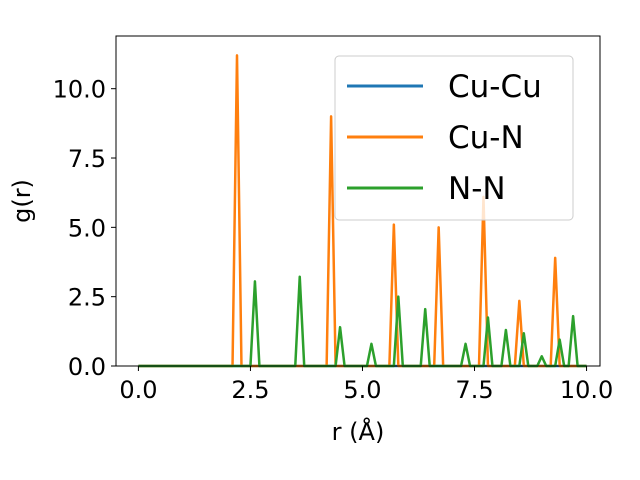  What do you see at coordinates (250, 390) in the screenshot?
I see `x-tick-label: 2.5` at bounding box center [250, 390].